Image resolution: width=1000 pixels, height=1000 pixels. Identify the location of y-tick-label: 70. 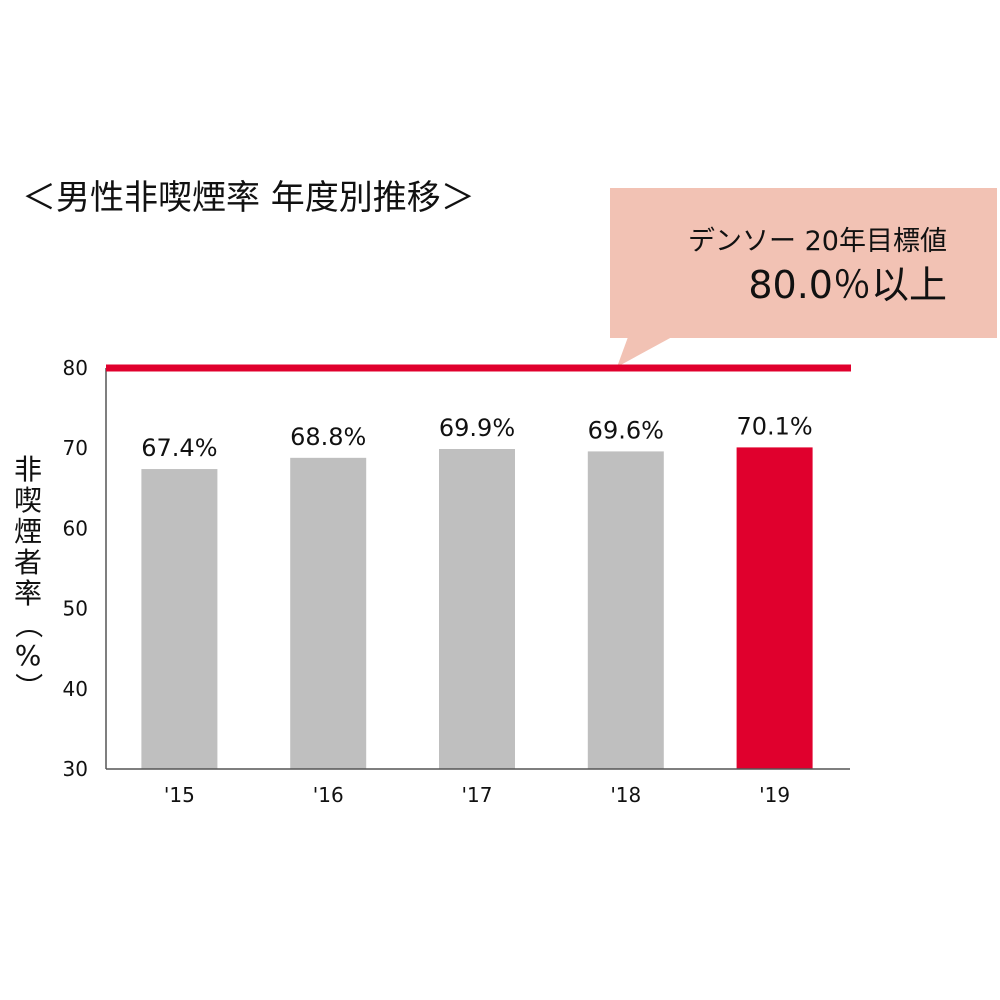
(75, 448).